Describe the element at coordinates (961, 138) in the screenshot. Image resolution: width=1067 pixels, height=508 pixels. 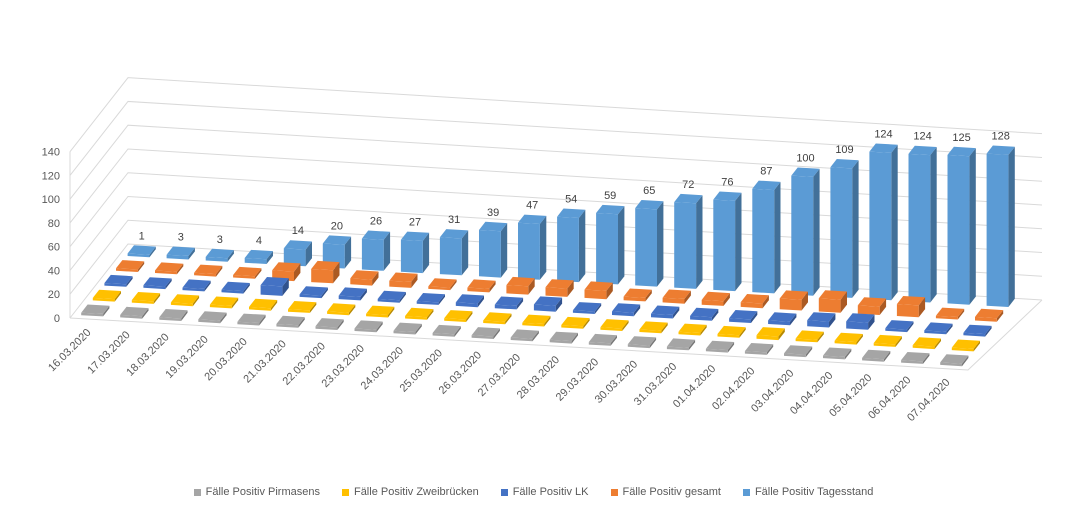
I see `data-label: 125` at that location.